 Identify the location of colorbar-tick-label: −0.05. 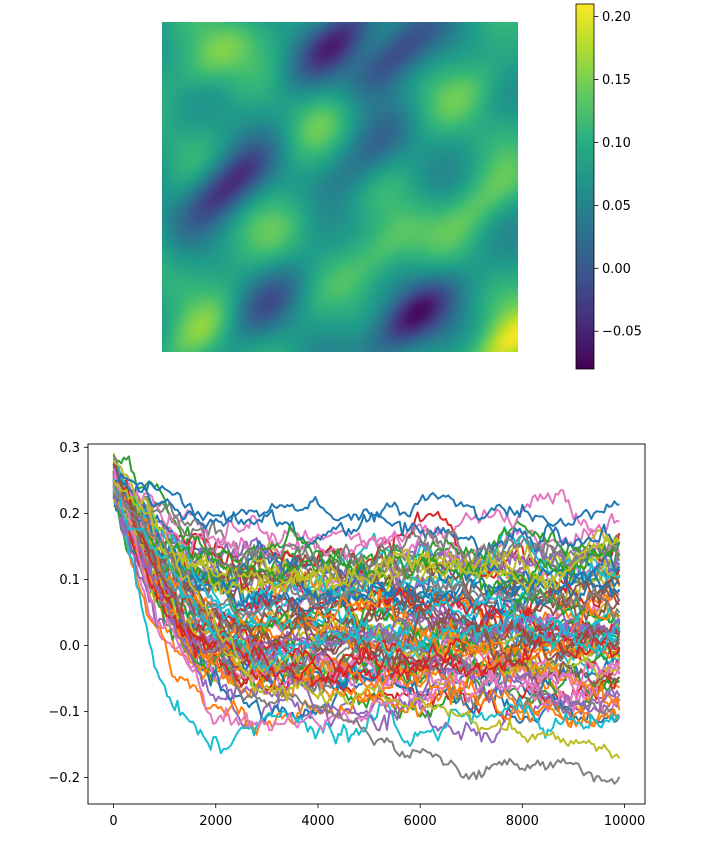
(622, 332).